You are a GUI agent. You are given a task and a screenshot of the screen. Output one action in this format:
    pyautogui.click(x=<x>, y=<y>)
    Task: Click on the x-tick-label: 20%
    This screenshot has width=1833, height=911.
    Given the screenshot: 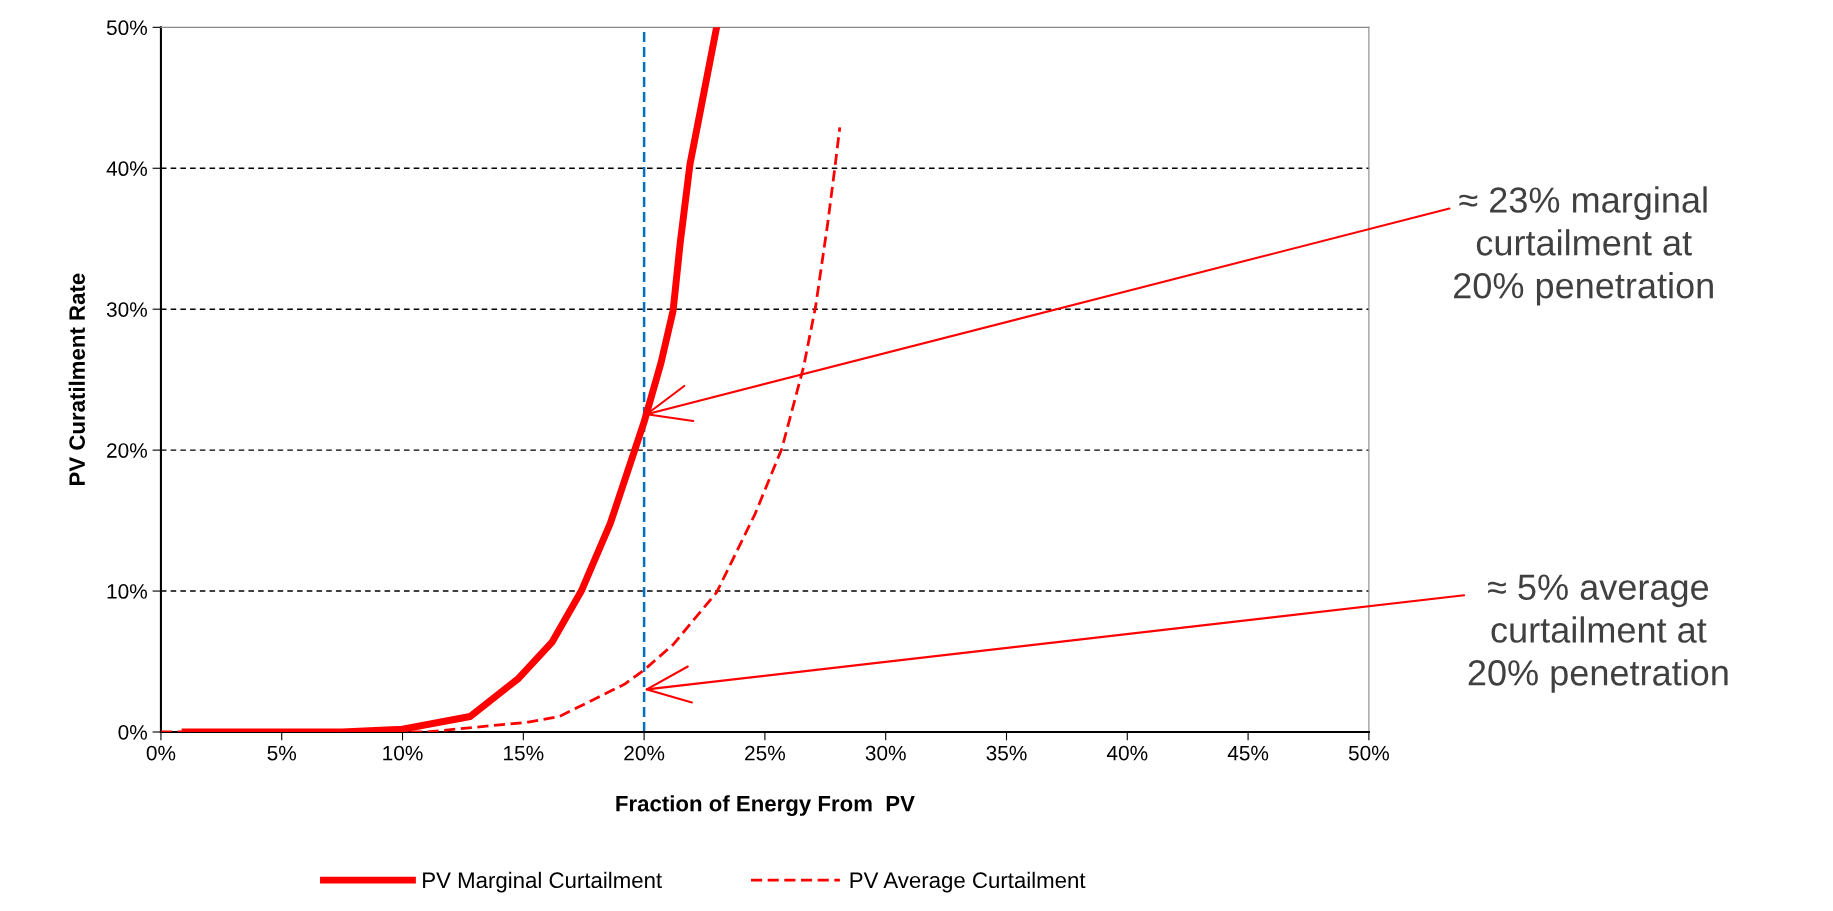 What is the action you would take?
    pyautogui.click(x=644, y=753)
    